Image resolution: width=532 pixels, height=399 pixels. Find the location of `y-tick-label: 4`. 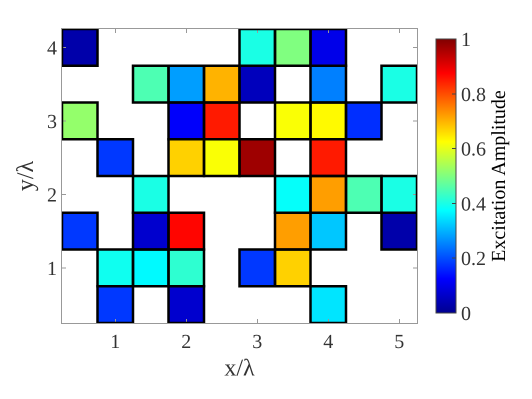

y-tick-label: 4 is located at coordinates (52, 48).